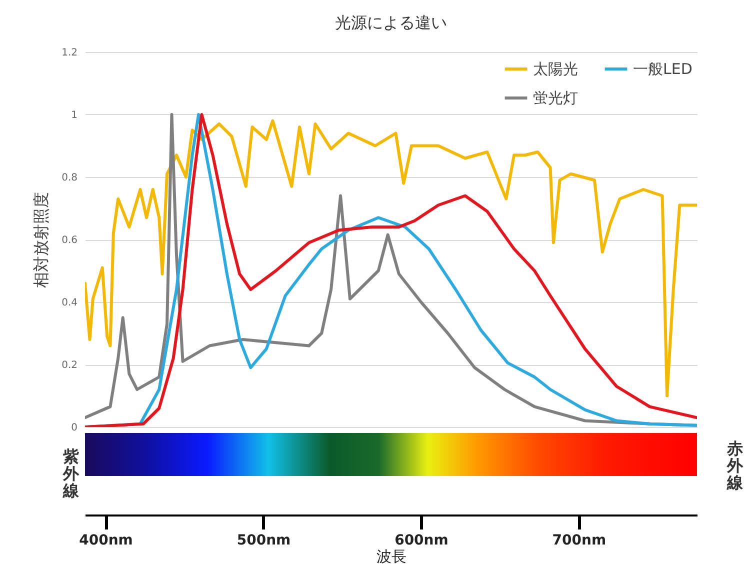 The image size is (750, 573). Describe the element at coordinates (70, 178) in the screenshot. I see `y-tick-label: 0.8` at that location.